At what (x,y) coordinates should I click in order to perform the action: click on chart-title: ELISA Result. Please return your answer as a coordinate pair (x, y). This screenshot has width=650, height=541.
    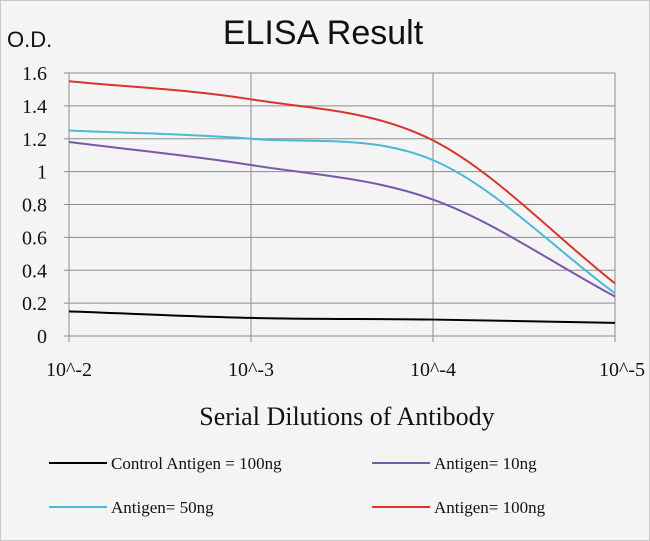
    Looking at the image, I should click on (323, 33).